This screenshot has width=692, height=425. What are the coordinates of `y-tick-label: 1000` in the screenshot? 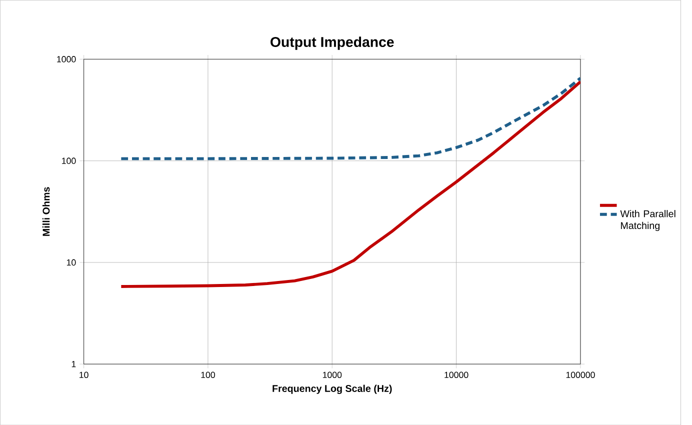 It's located at (66, 59).